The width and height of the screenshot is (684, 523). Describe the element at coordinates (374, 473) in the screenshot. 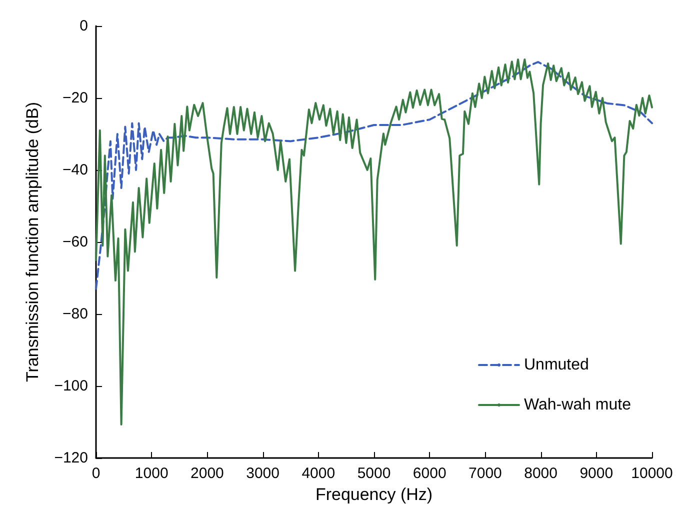

I see `x-tick-label: 5000` at that location.